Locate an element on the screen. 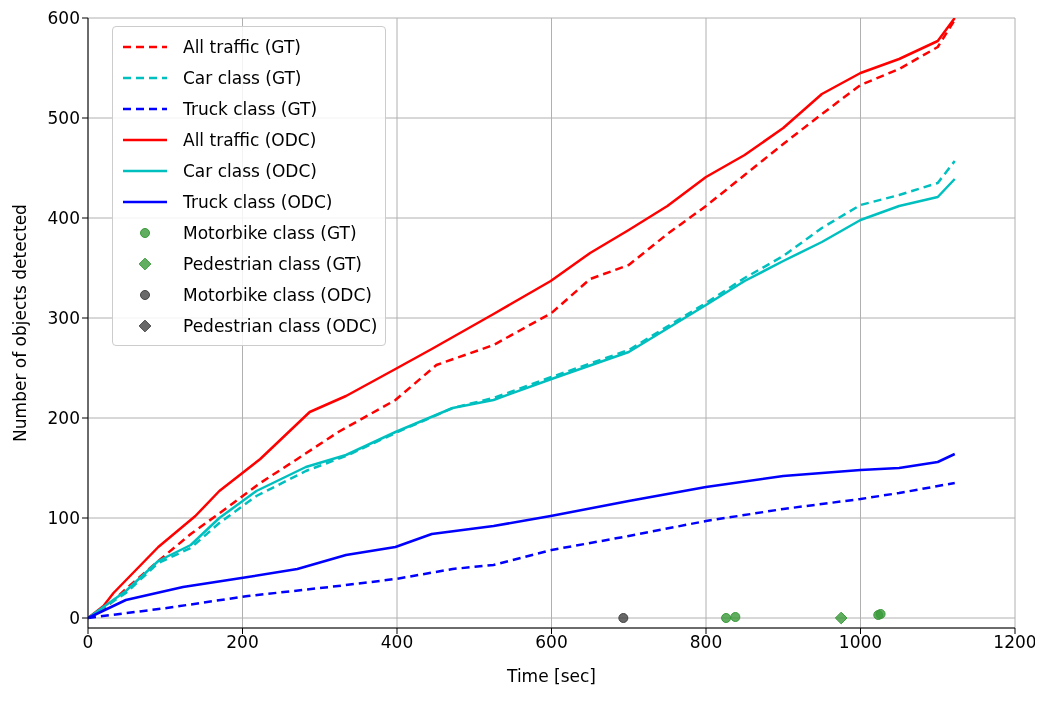 This screenshot has height=703, width=1043. x-tick-label: 1200 is located at coordinates (1015, 642).